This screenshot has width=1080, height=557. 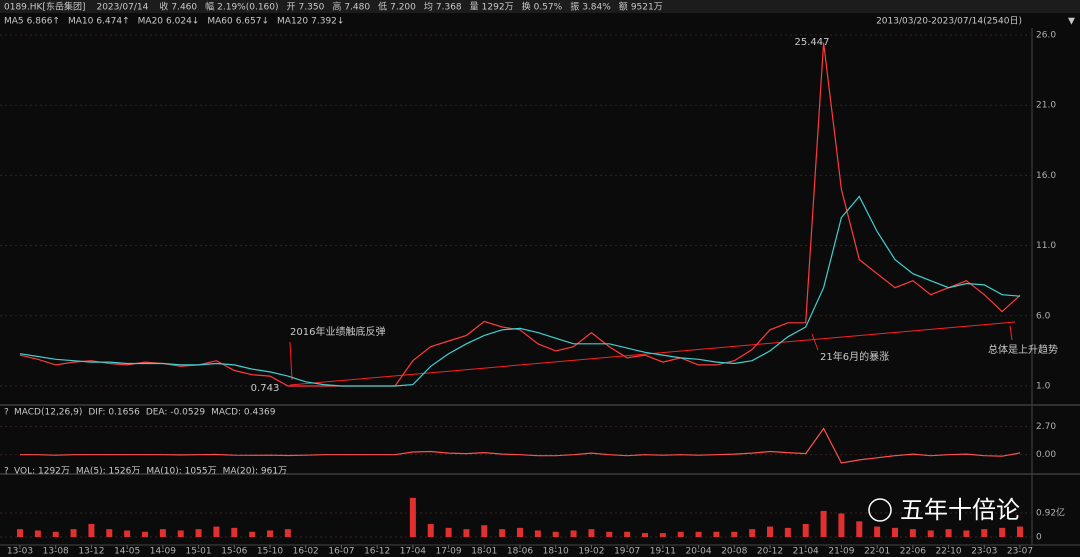 What do you see at coordinates (1071, 22) in the screenshot?
I see `range-arrow: ▼` at bounding box center [1071, 22].